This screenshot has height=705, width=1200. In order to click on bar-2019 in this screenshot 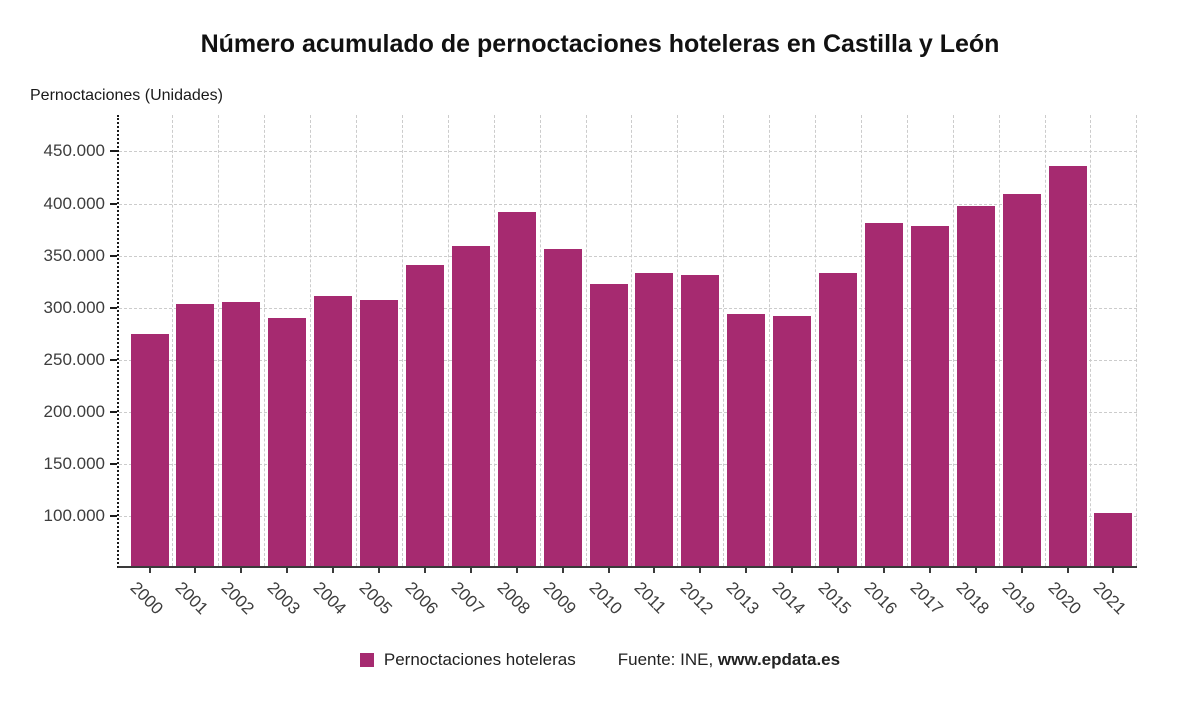, I will do `click(1021, 380)`.